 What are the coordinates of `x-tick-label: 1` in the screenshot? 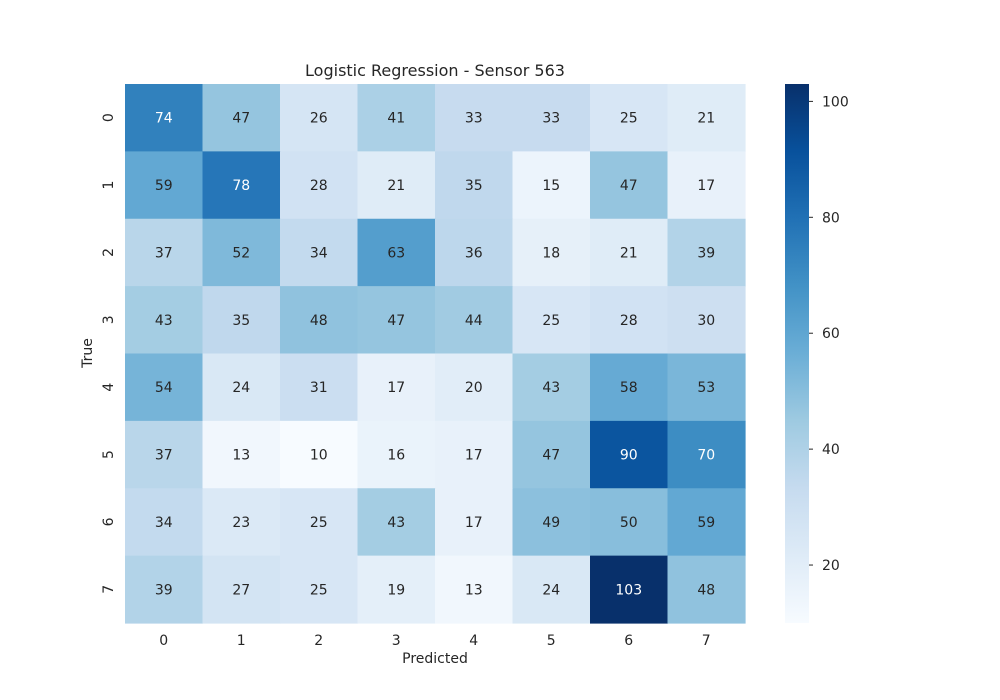 It's located at (241, 641).